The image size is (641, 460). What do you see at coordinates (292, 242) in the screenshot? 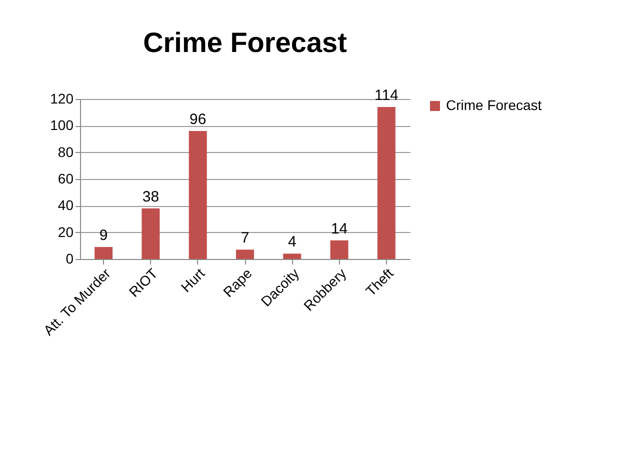
I see `data-label: 4` at bounding box center [292, 242].